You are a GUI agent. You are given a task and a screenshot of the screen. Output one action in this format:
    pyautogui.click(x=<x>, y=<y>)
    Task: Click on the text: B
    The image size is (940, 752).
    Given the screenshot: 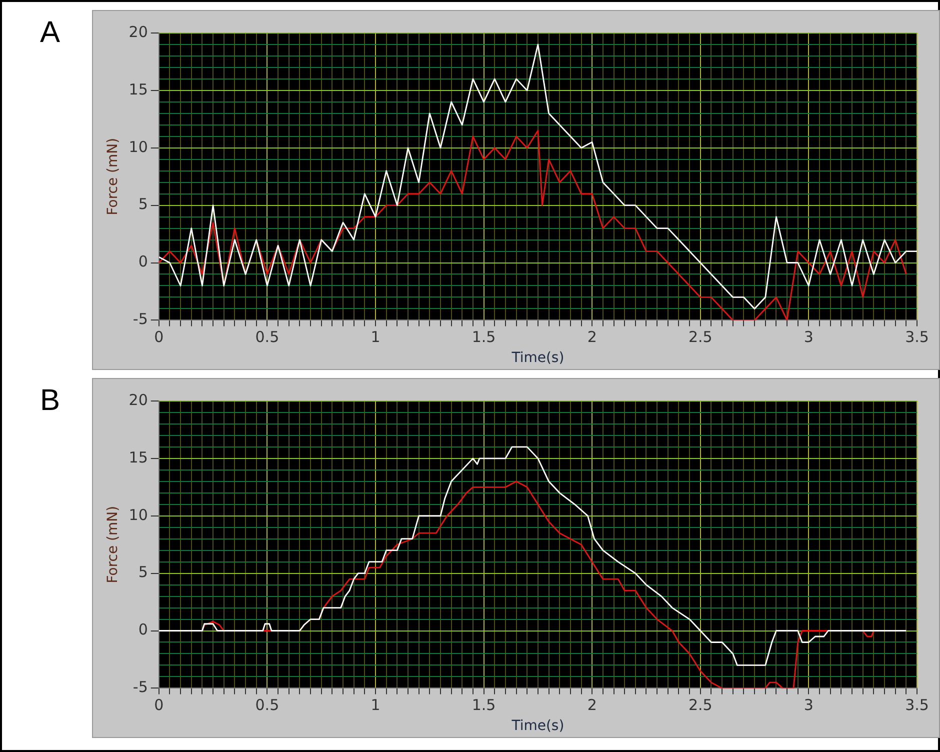 What is the action you would take?
    pyautogui.click(x=50, y=401)
    